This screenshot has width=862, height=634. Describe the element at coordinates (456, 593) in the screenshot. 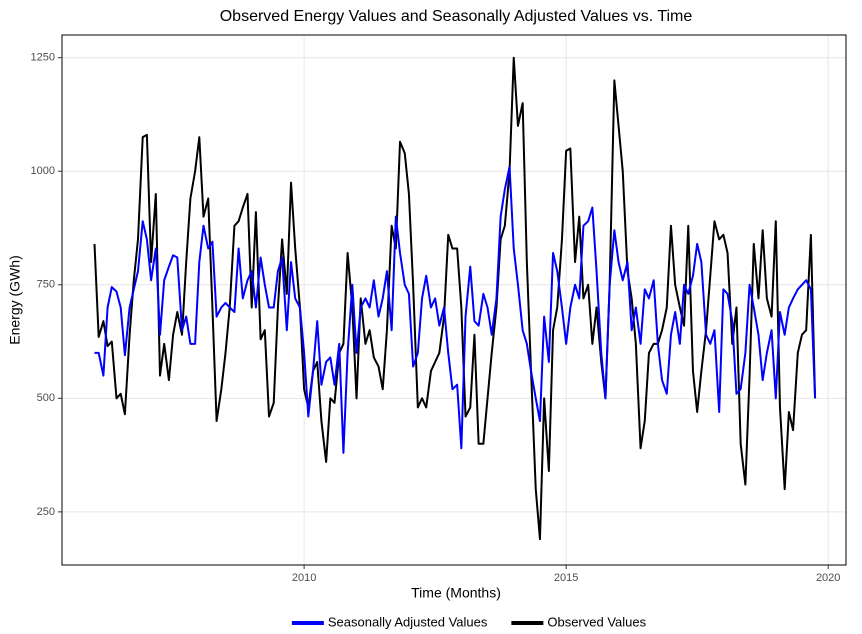

I see `x-axis-title: Time (Months)` at that location.